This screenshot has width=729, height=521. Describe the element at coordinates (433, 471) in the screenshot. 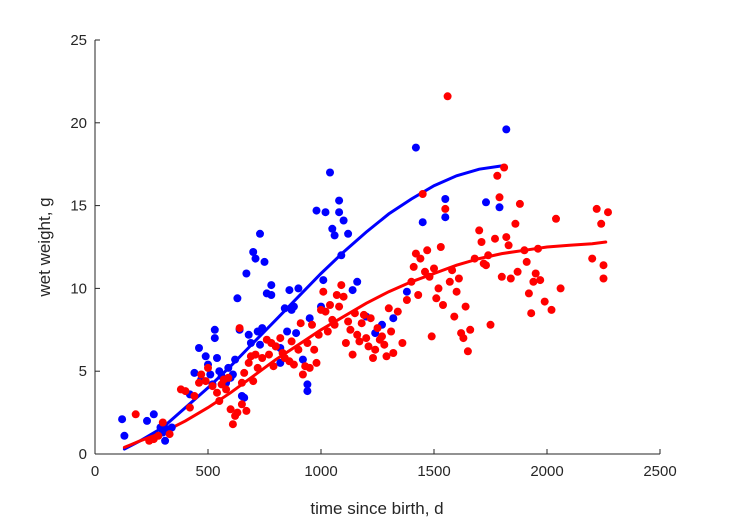

I see `x-tick-label: 1500` at that location.